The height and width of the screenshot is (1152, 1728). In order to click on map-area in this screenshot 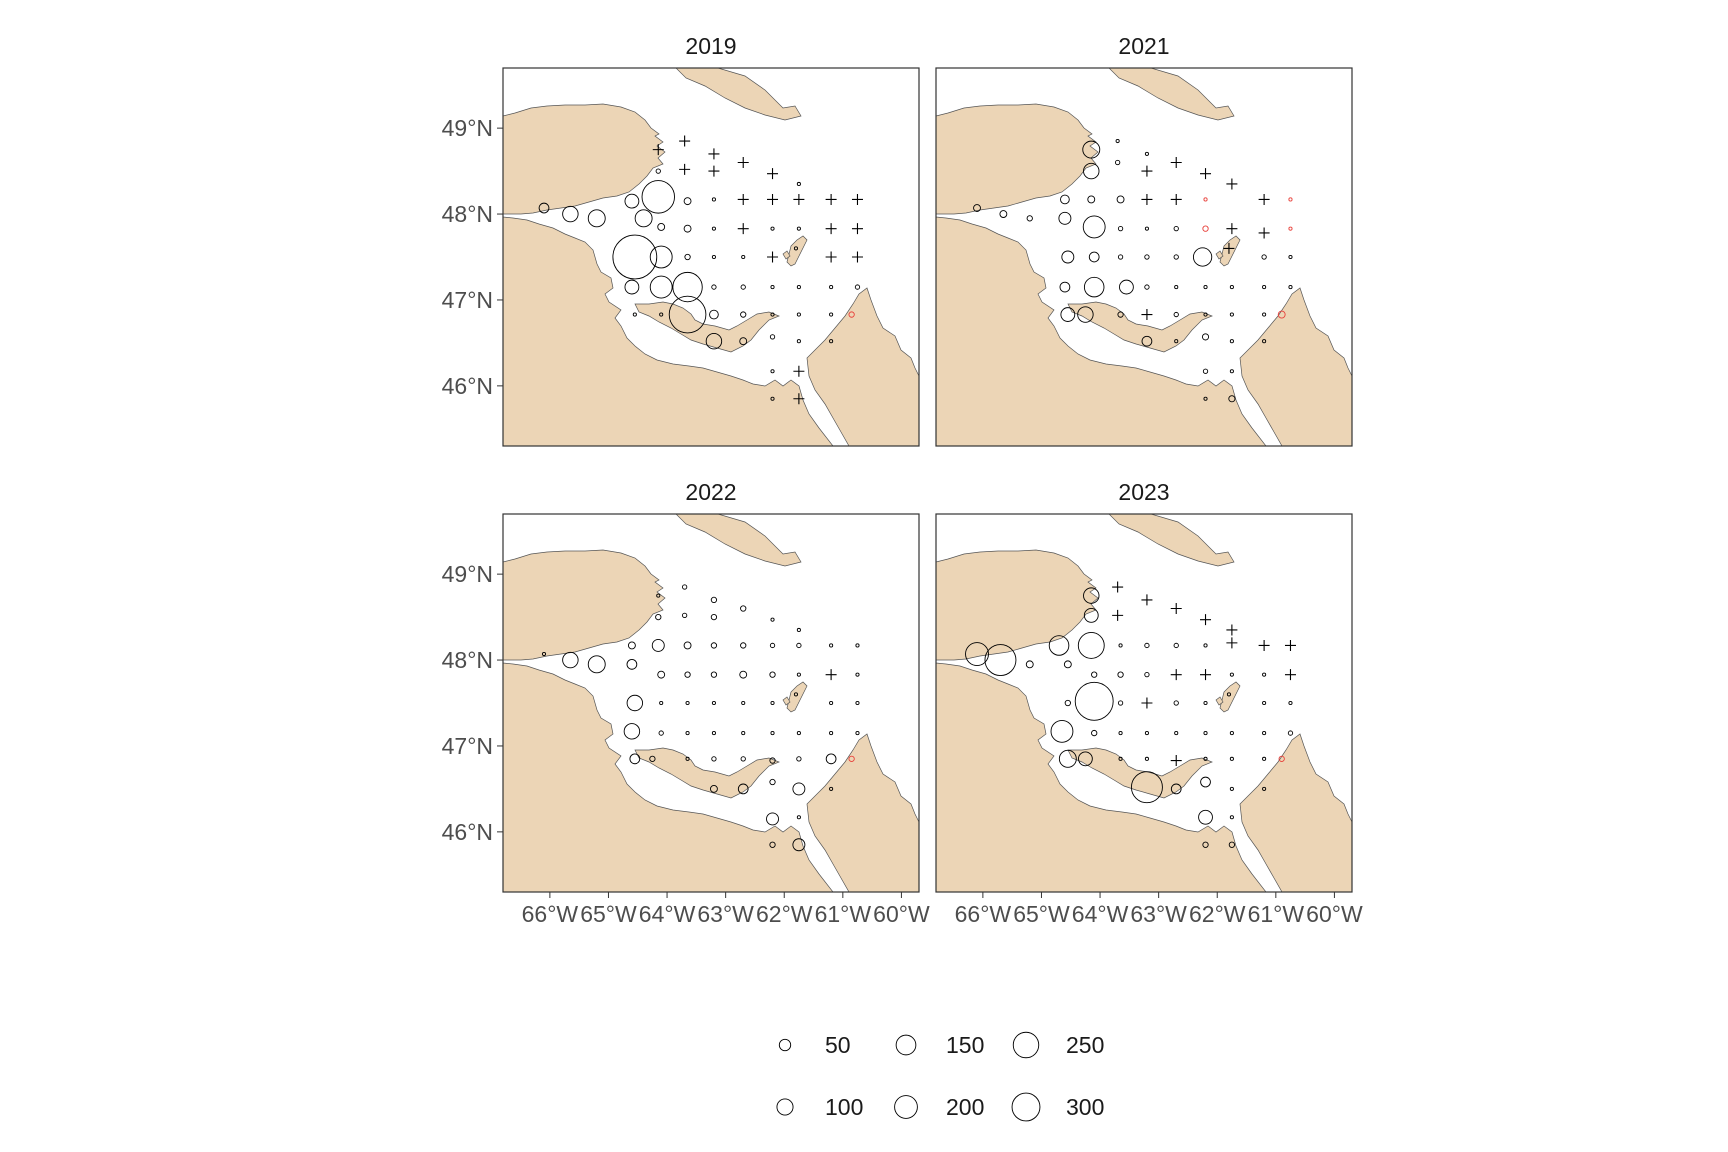, I will do `click(711, 703)`.